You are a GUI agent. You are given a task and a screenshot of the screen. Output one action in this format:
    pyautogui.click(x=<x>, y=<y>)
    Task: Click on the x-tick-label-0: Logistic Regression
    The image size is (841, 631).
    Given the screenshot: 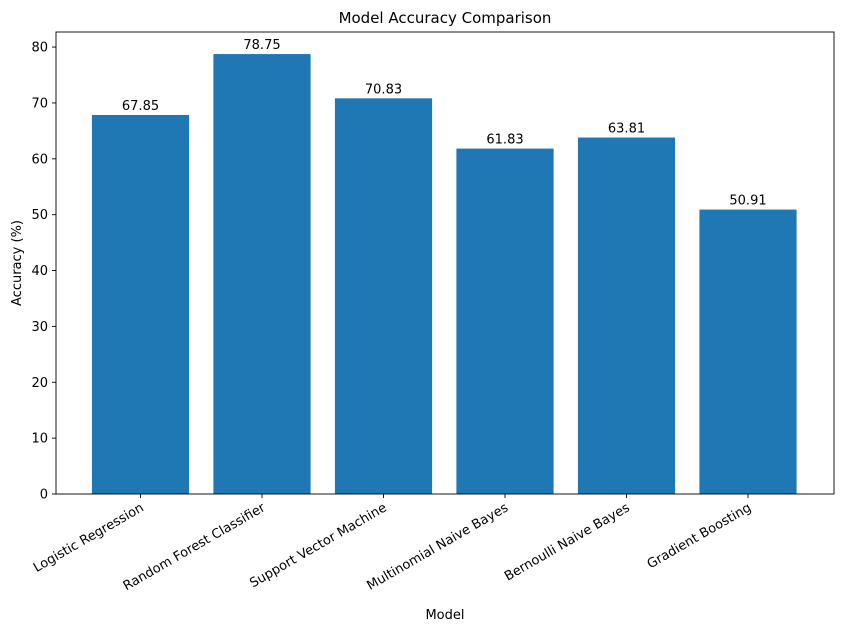 What is the action you would take?
    pyautogui.click(x=88, y=537)
    